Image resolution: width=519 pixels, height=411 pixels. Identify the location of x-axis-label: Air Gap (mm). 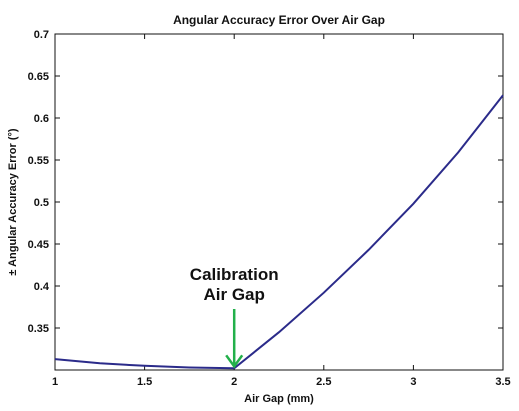
(279, 399).